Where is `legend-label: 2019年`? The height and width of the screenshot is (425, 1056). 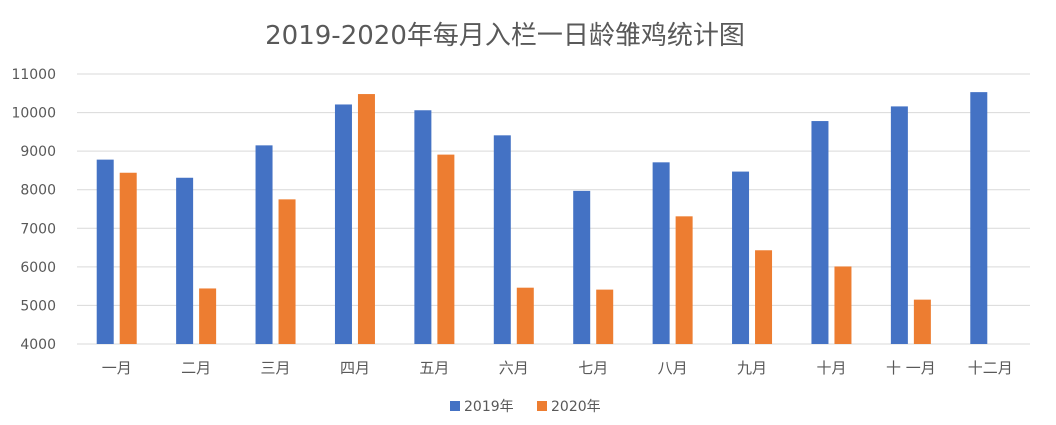 legend-label: 2019年 is located at coordinates (489, 407).